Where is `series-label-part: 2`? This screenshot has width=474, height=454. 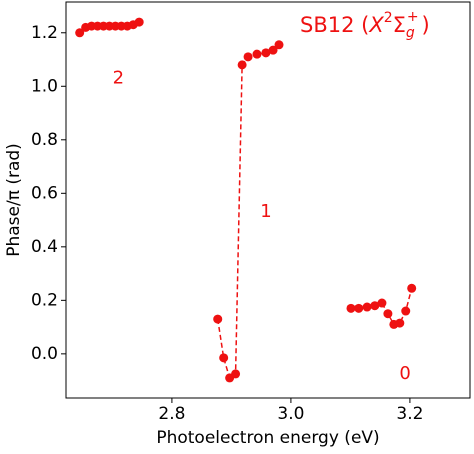 series-label-part: 2 is located at coordinates (388, 18).